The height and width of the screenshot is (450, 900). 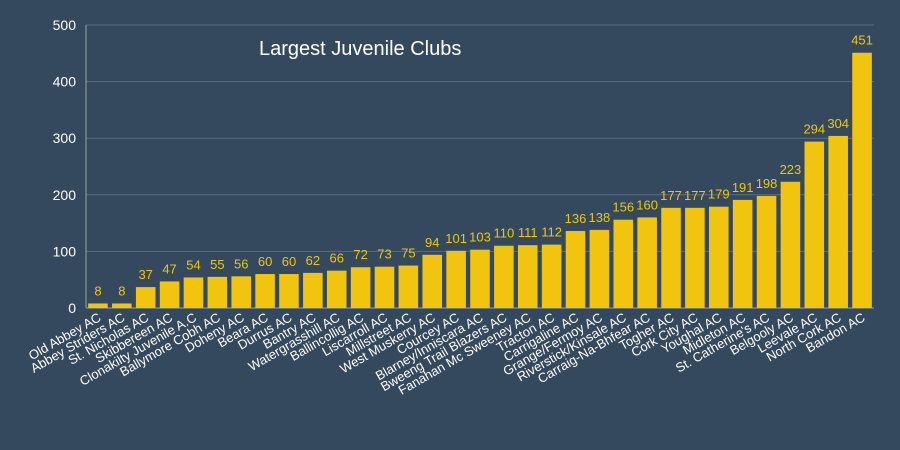 I want to click on y-tick-label: 300, so click(x=65, y=138).